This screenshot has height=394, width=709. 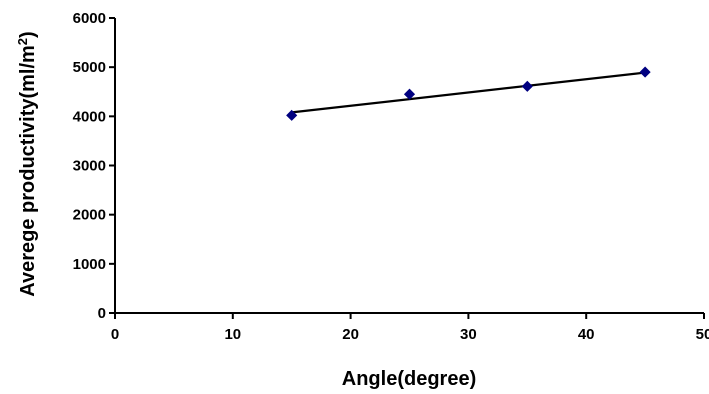 I want to click on trendline-group, so click(x=468, y=92).